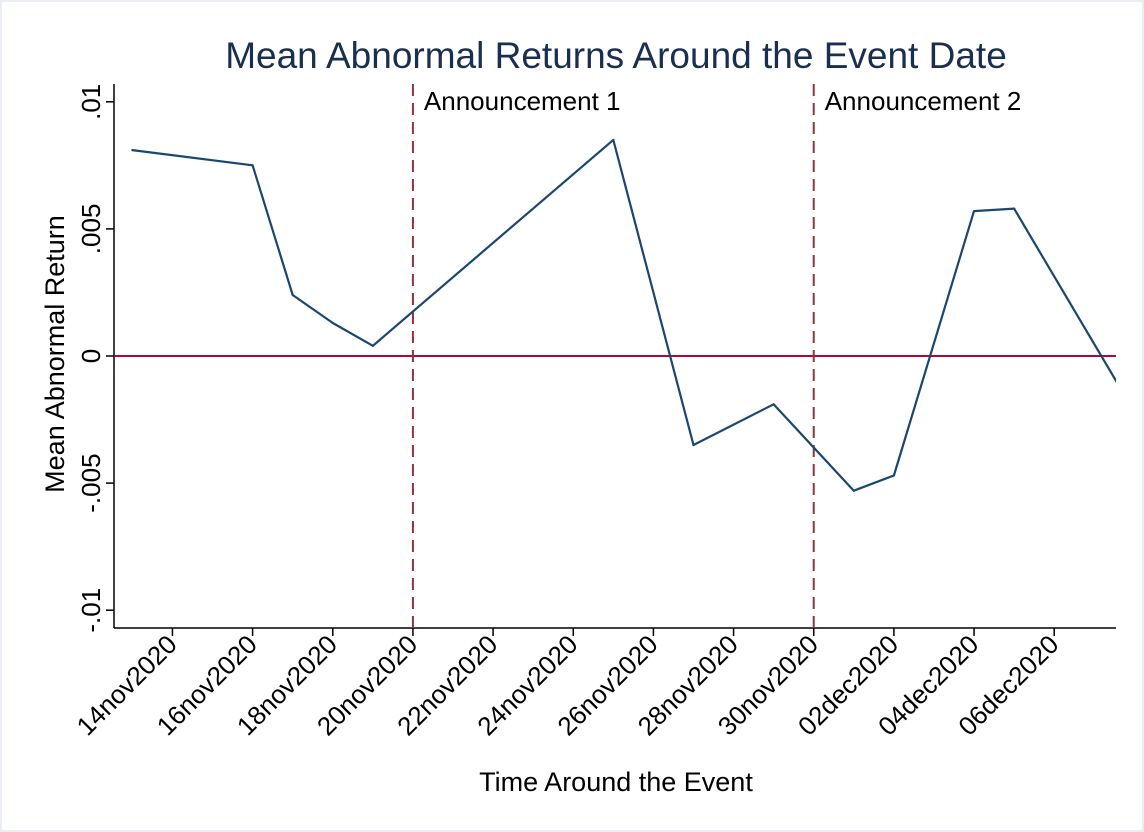 Image resolution: width=1144 pixels, height=832 pixels. What do you see at coordinates (91, 482) in the screenshot?
I see `y-tick-label: -.005` at bounding box center [91, 482].